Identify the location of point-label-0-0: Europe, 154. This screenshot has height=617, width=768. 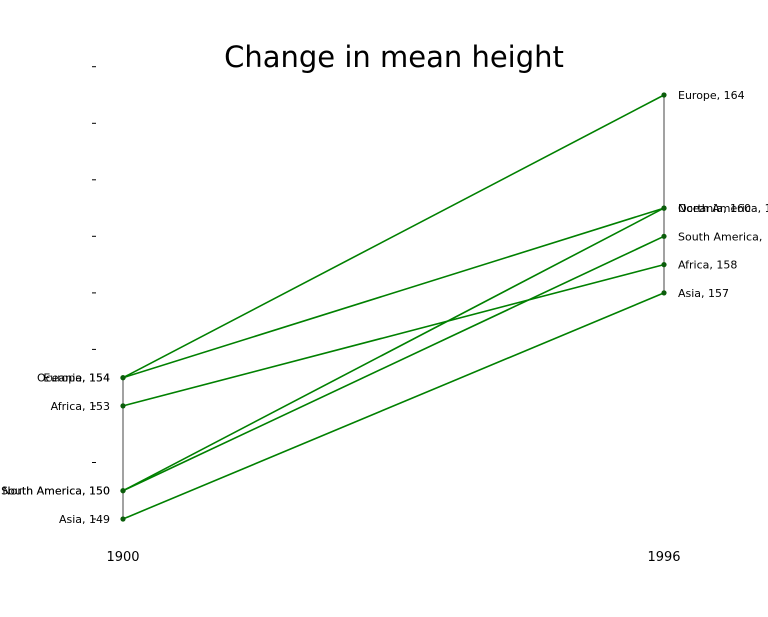
(76, 378).